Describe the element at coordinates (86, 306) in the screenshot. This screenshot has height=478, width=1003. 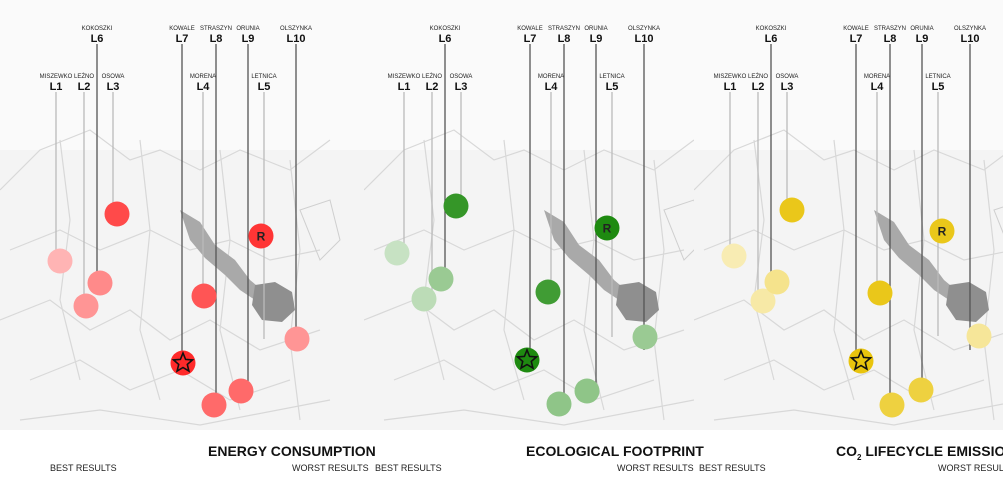
I see `marker-l2` at that location.